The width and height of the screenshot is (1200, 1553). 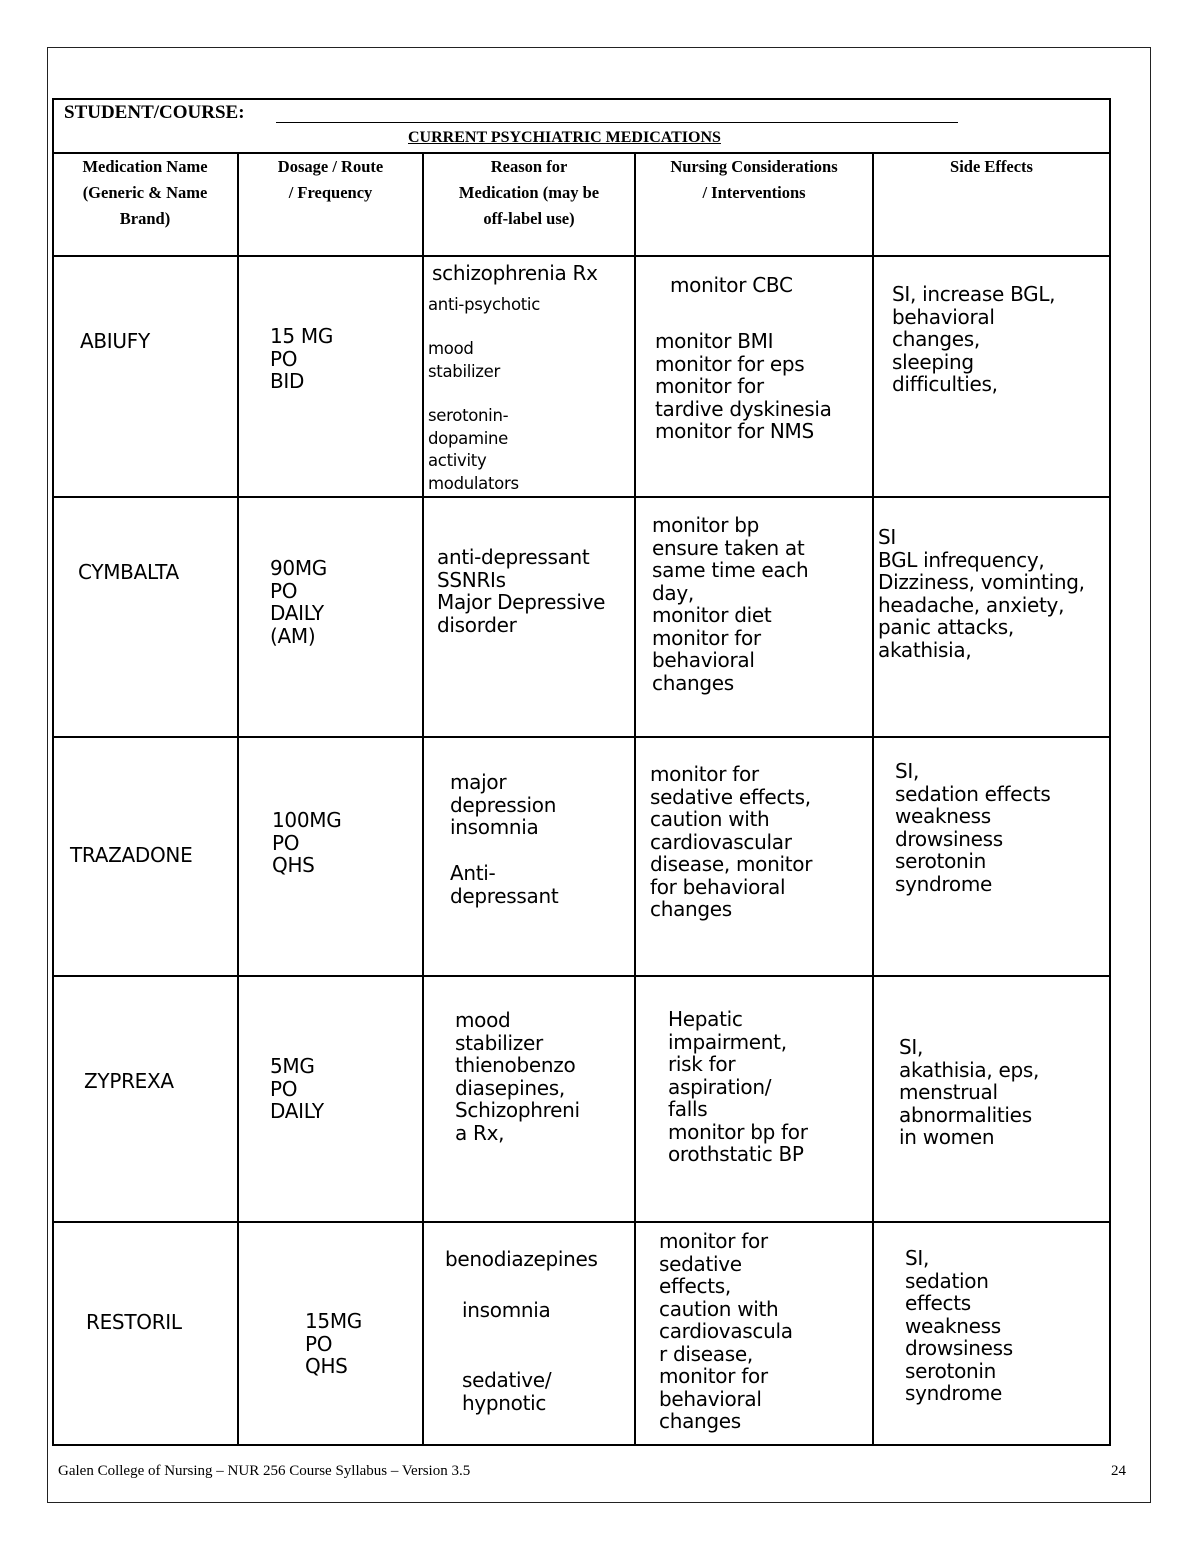 What do you see at coordinates (564, 137) in the screenshot?
I see `table-title: CURRENT PSYCHIATRIC MEDICATIONS` at bounding box center [564, 137].